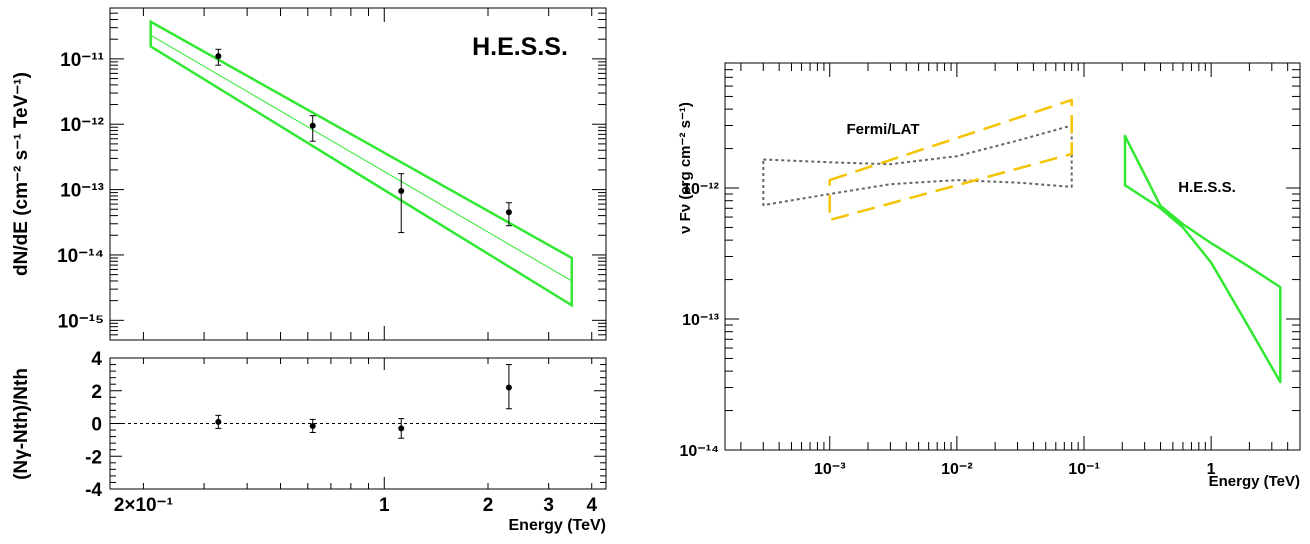 The width and height of the screenshot is (1310, 544). Describe the element at coordinates (96, 359) in the screenshot. I see `y-tick-label: 4` at that location.